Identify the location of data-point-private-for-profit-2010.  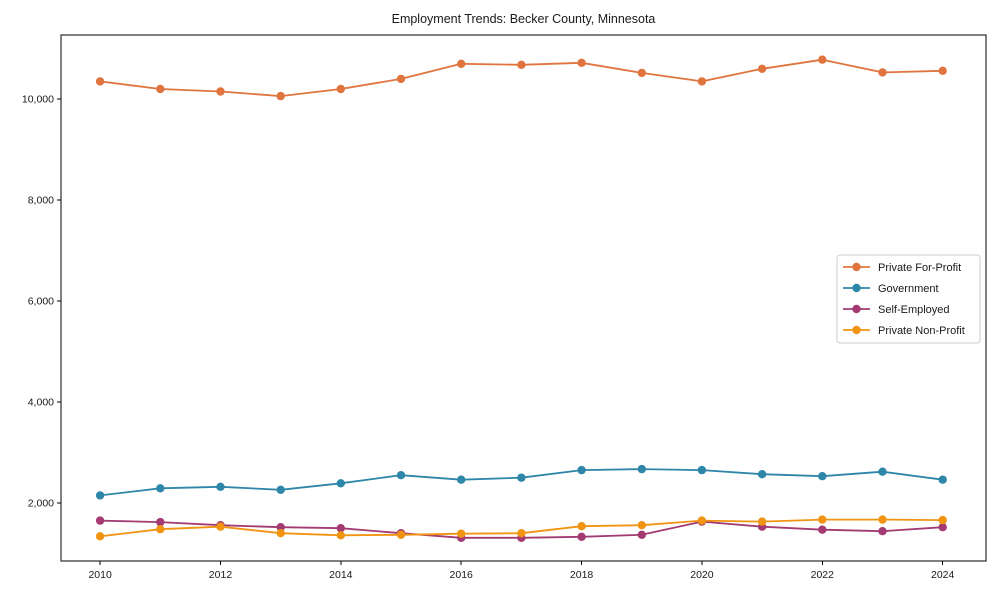
(100, 81).